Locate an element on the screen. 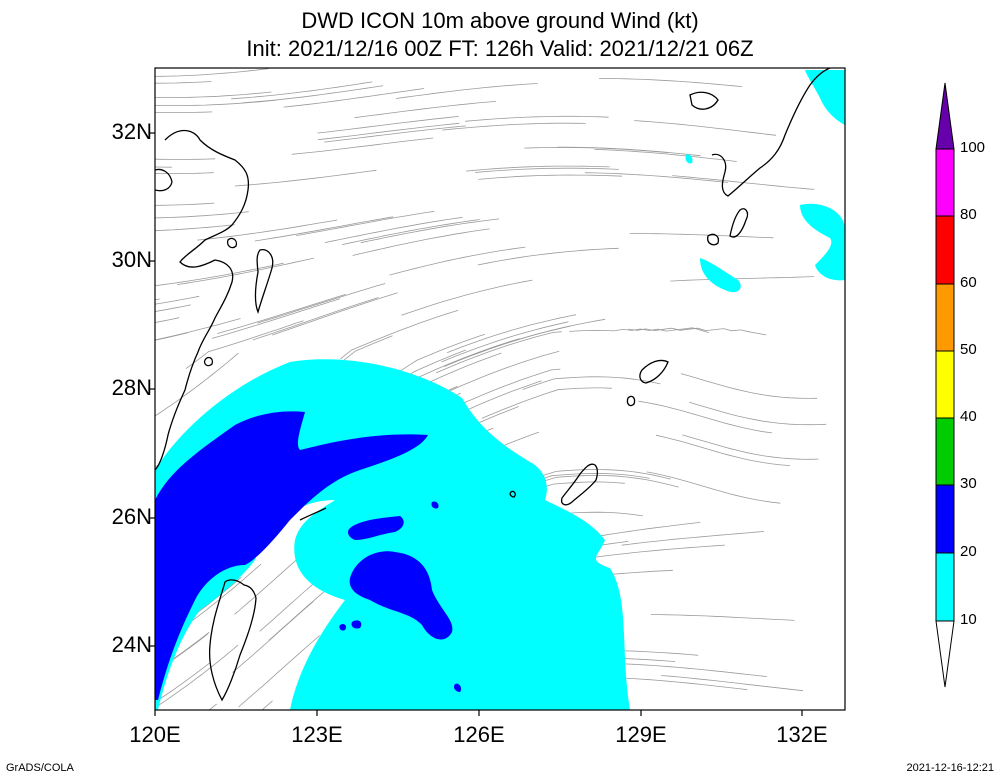  colorbar-high-triangle is located at coordinates (945, 116).